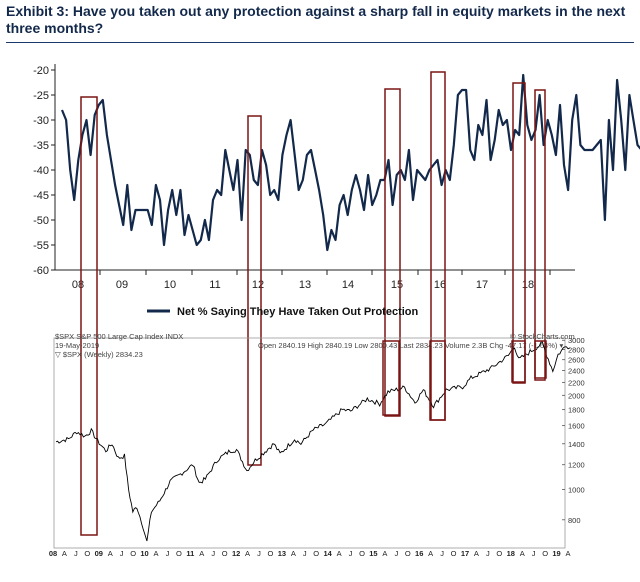  What do you see at coordinates (41, 196) in the screenshot?
I see `y-tick-label: -45` at bounding box center [41, 196].